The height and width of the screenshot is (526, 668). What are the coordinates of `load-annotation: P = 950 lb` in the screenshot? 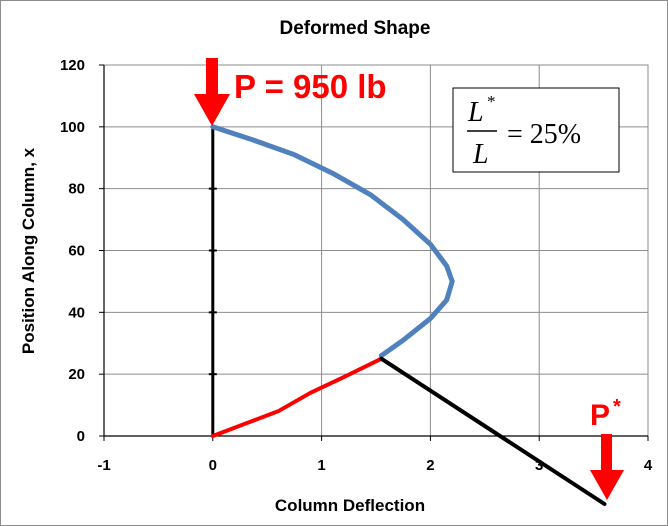 It's located at (290, 92).